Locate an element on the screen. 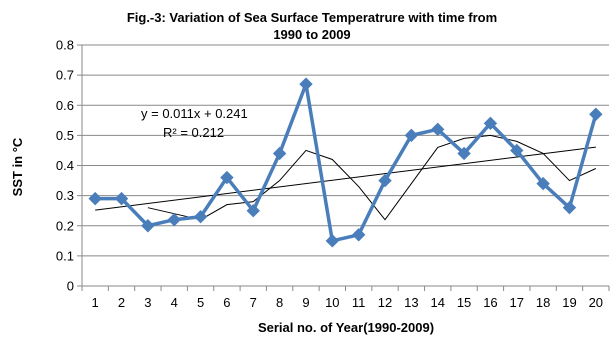  x-tick-label: 20 is located at coordinates (596, 302).